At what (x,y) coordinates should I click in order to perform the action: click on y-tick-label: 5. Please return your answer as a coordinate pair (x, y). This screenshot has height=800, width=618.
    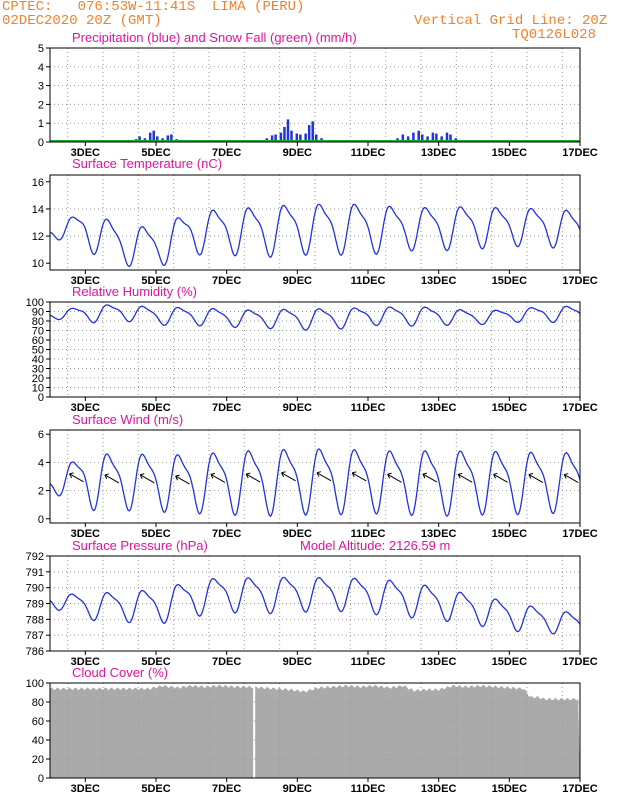
    Looking at the image, I should click on (41, 49).